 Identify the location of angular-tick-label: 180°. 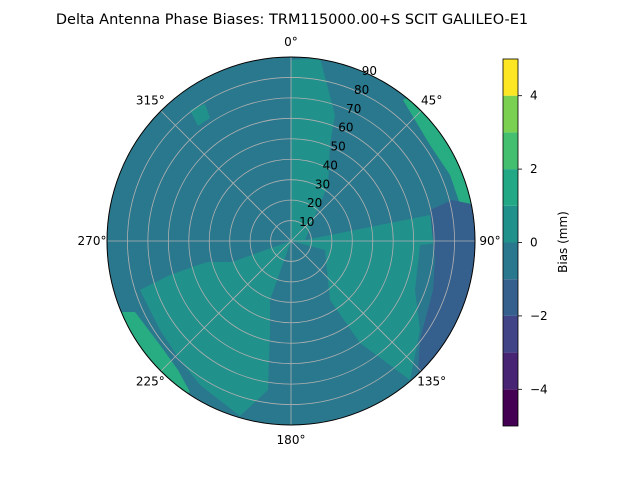
(291, 440).